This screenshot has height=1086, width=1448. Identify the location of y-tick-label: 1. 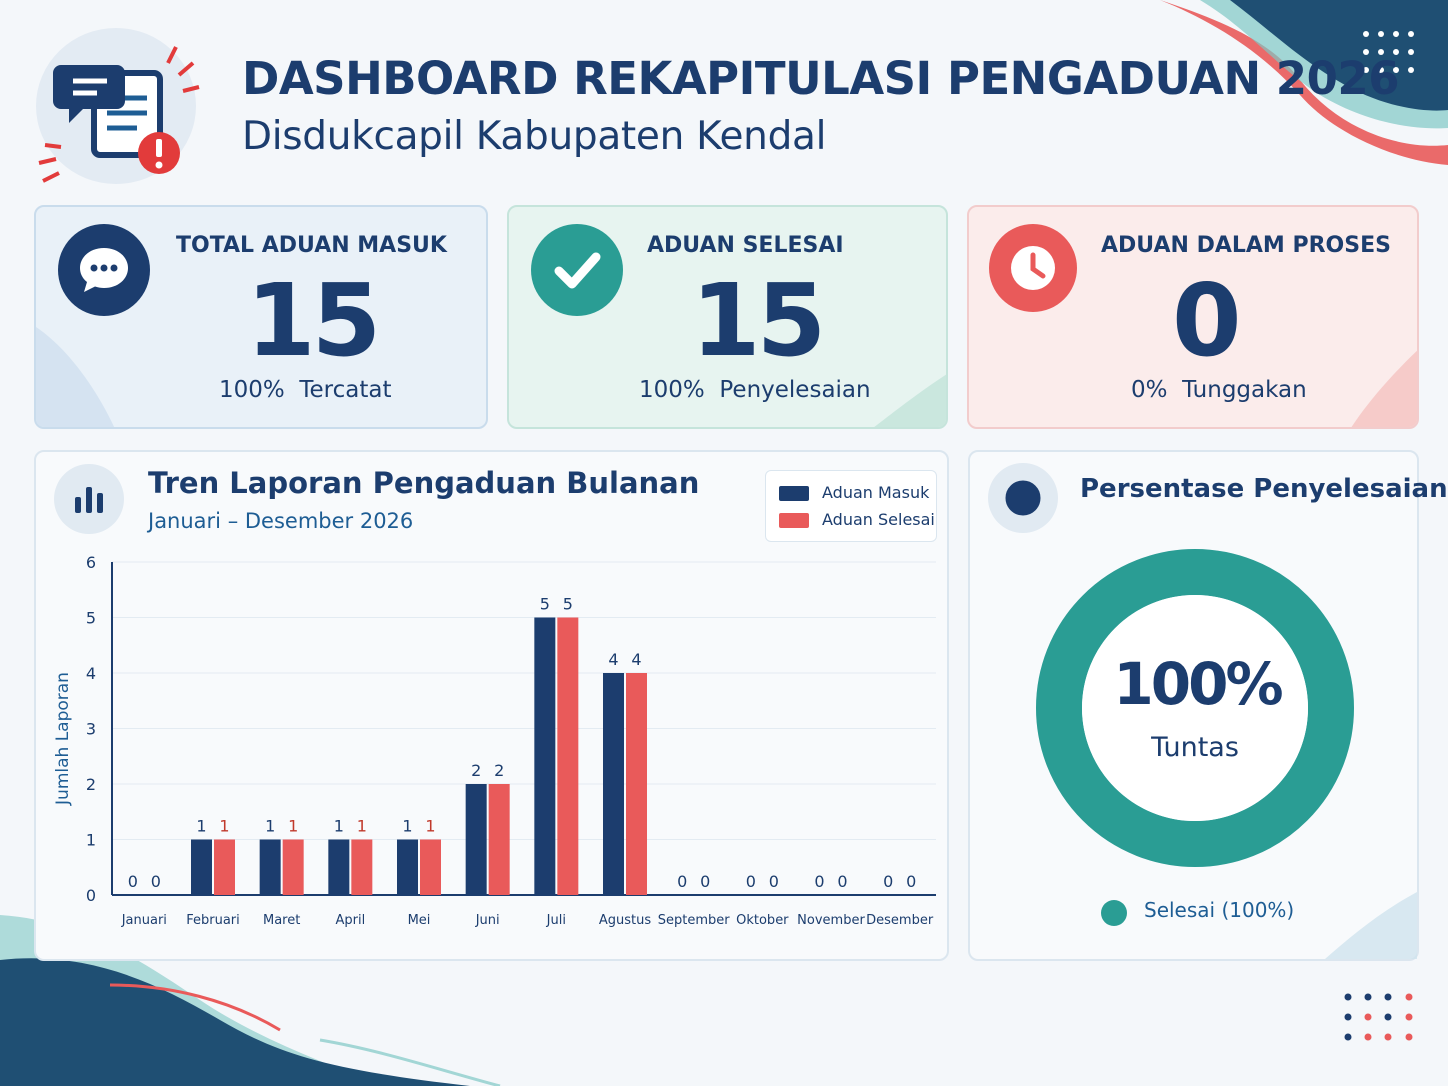
(91, 840).